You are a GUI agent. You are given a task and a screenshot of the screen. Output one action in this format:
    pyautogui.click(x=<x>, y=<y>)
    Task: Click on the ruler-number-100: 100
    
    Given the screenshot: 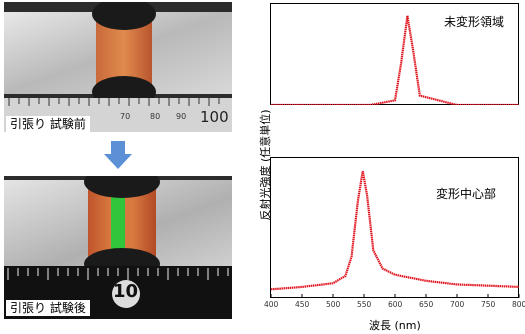 What is the action you would take?
    pyautogui.click(x=214, y=117)
    